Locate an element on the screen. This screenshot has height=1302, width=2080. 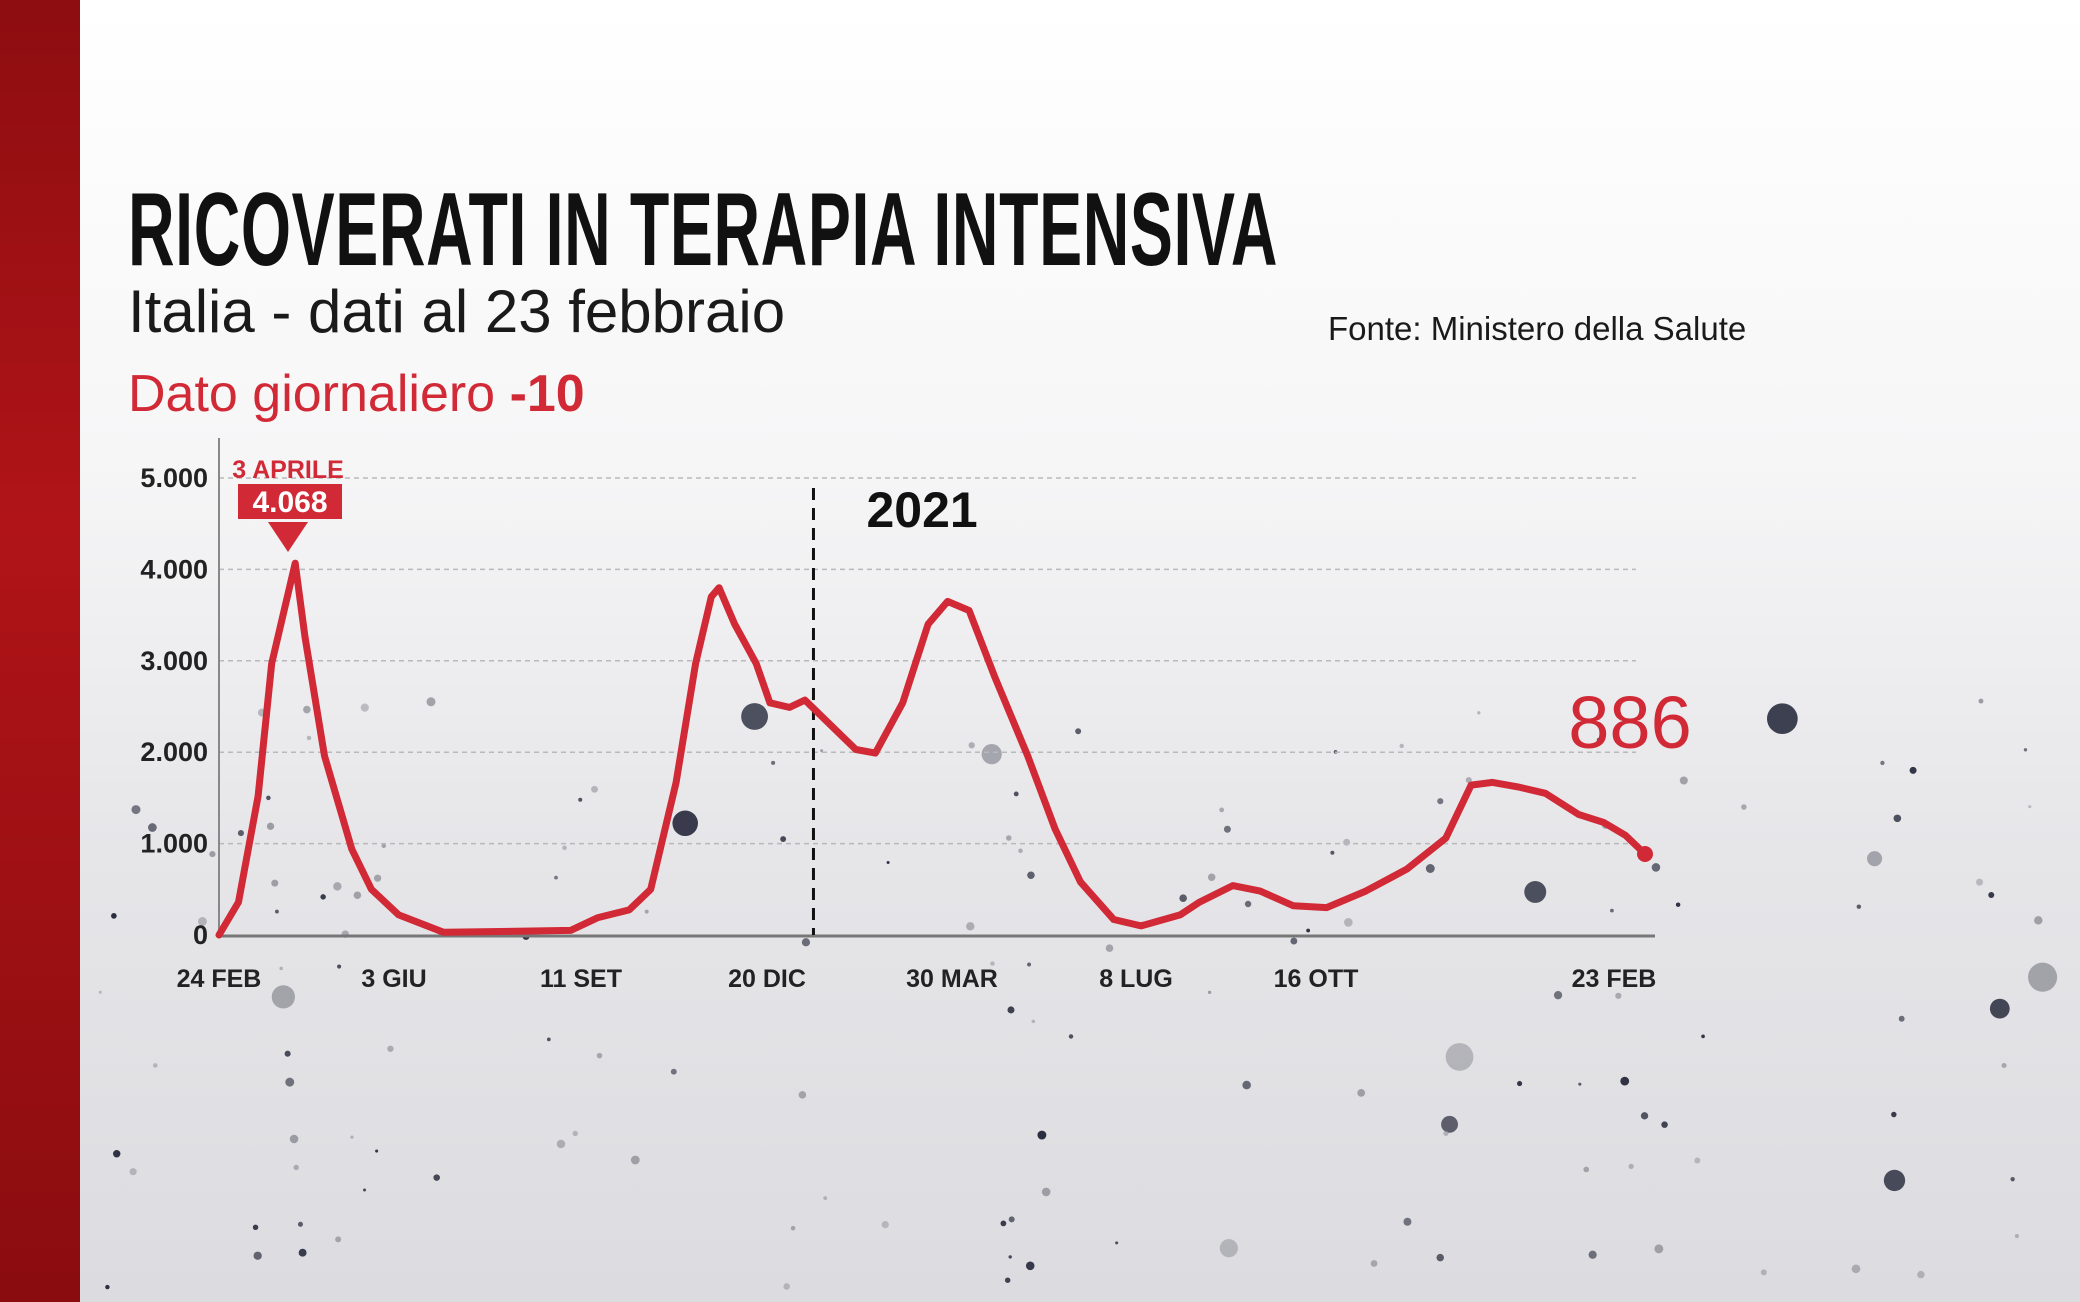
source-note: Fonte: Ministero della Salute is located at coordinates (1537, 328).